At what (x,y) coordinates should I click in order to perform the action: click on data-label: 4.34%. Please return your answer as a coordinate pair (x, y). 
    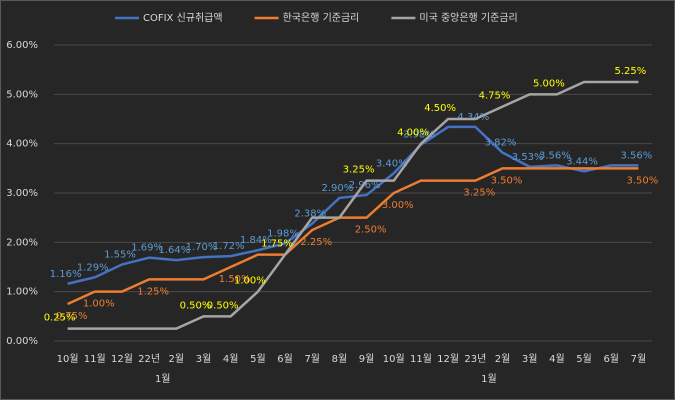
    Looking at the image, I should click on (473, 117).